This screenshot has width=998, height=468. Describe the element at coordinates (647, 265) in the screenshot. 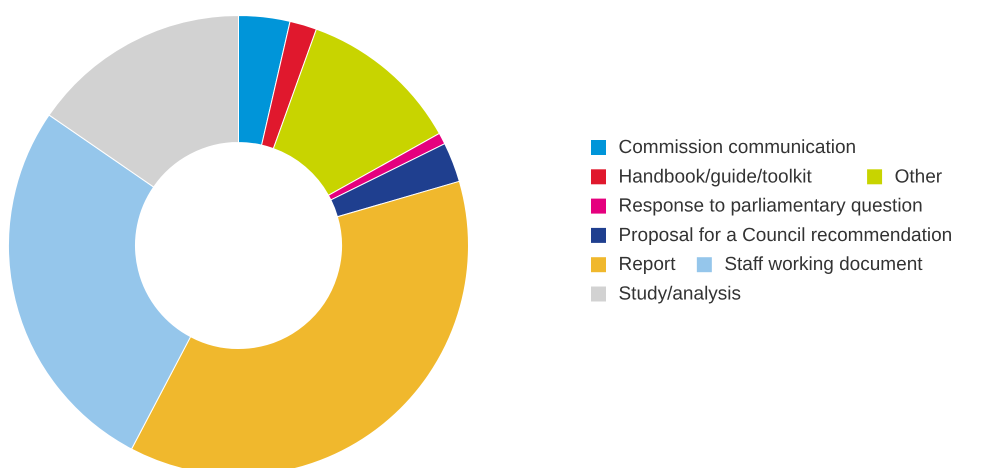

I see `legend-label: Report` at that location.